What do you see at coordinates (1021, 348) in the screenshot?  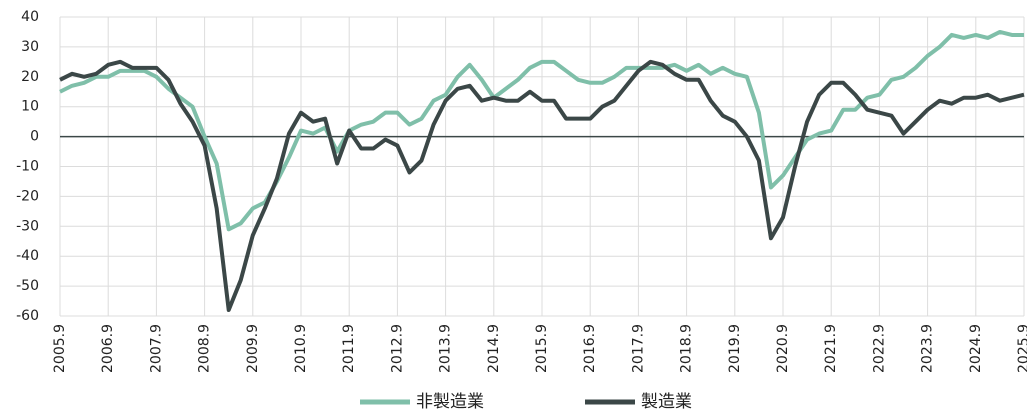 I see `x-tick-label: 2025.9` at bounding box center [1021, 348].